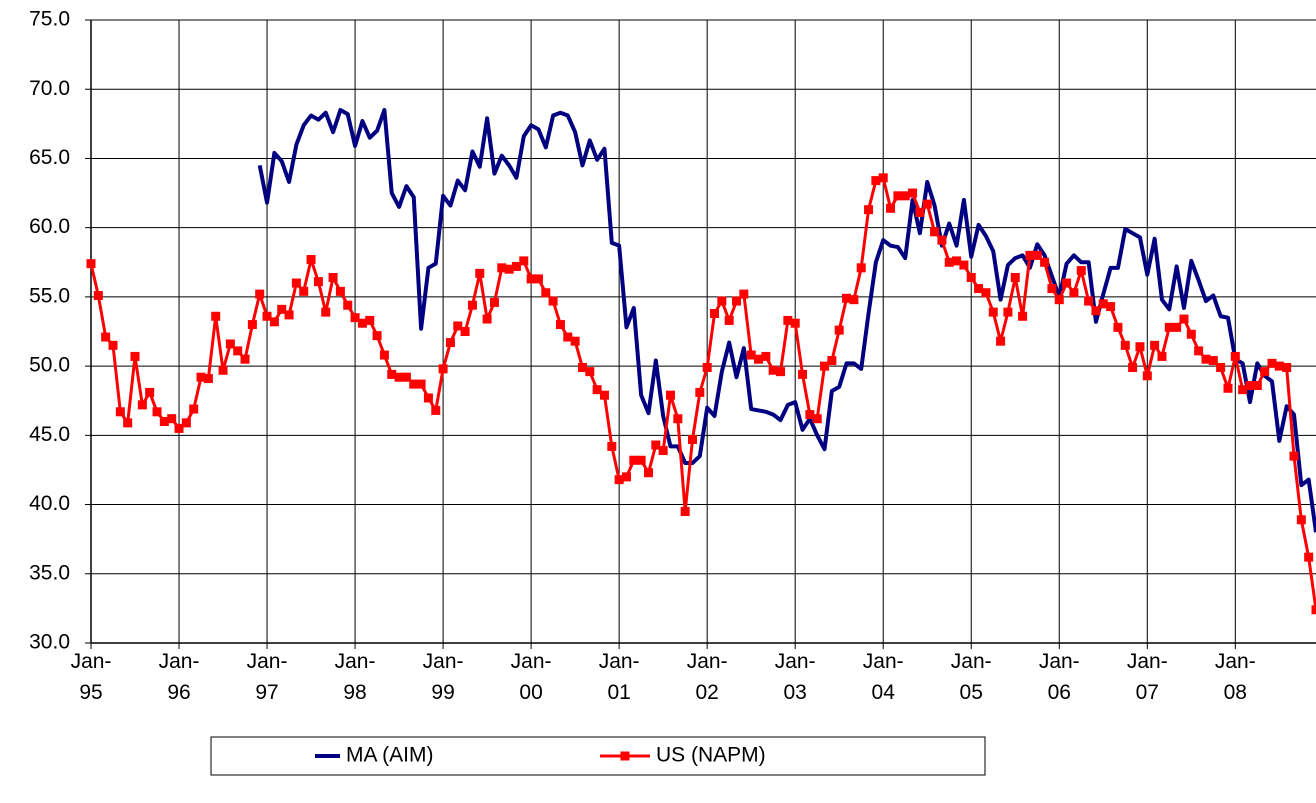 The image size is (1316, 803). What do you see at coordinates (49, 19) in the screenshot?
I see `y-tick-label: 75.0` at bounding box center [49, 19].